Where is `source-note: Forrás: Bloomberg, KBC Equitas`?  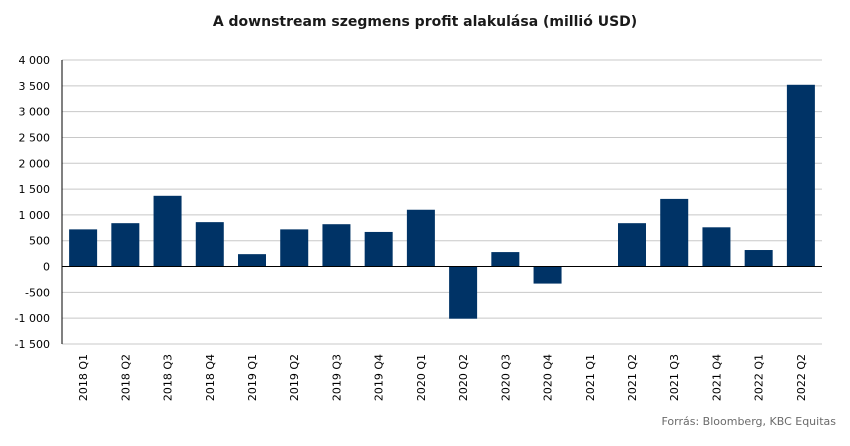 source-note: Forrás: Bloomberg, KBC Equitas is located at coordinates (748, 421).